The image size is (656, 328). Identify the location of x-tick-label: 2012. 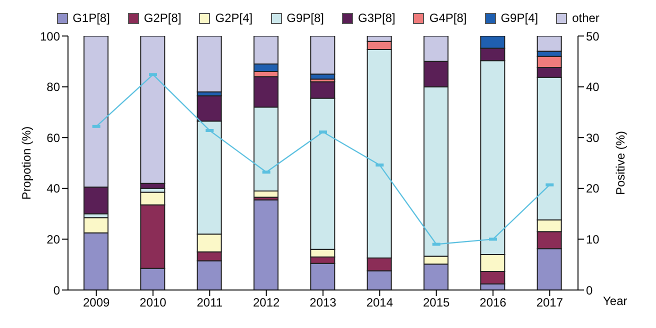
(266, 303).